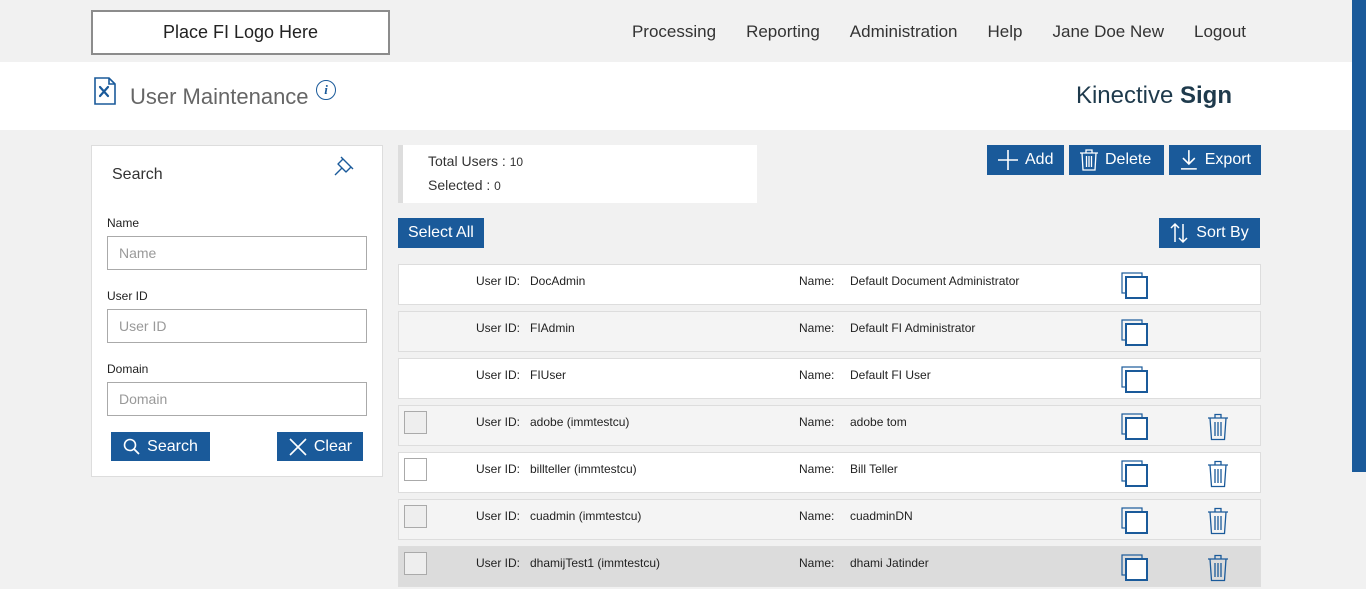 This screenshot has height=589, width=1366. I want to click on scrollbar, so click(1359, 236).